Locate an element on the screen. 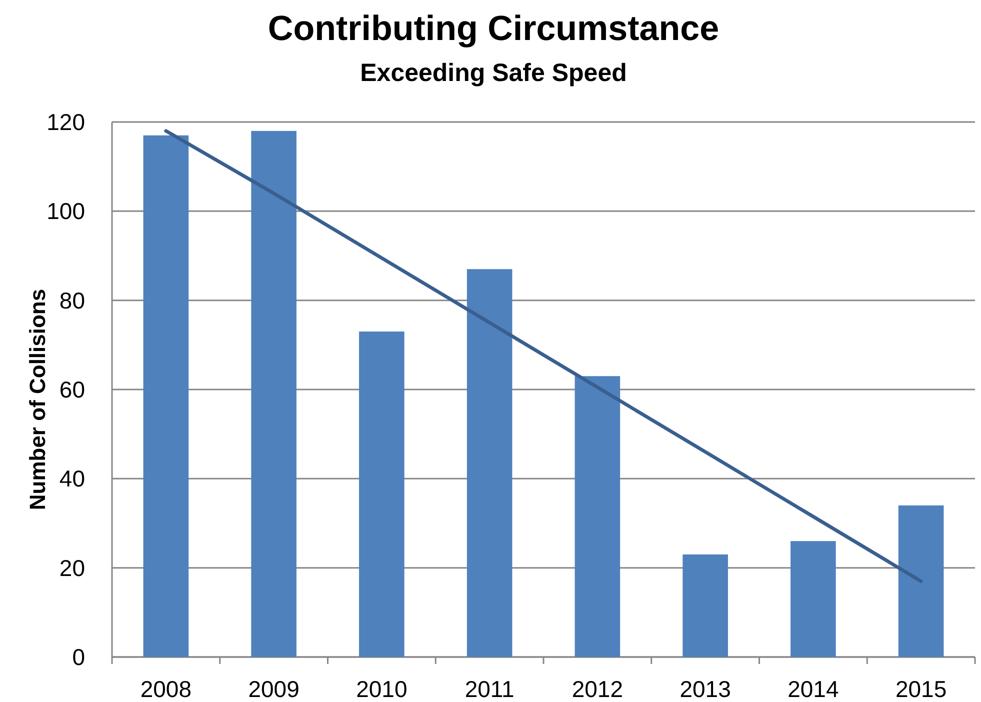 The width and height of the screenshot is (981, 702). y-axis-title: Number of Collisions is located at coordinates (37, 399).